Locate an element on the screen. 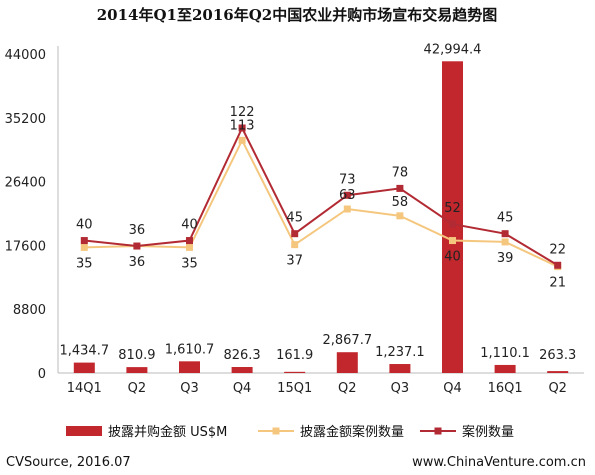 The width and height of the screenshot is (595, 475). bar-value-label: 1,110.1 is located at coordinates (505, 353).